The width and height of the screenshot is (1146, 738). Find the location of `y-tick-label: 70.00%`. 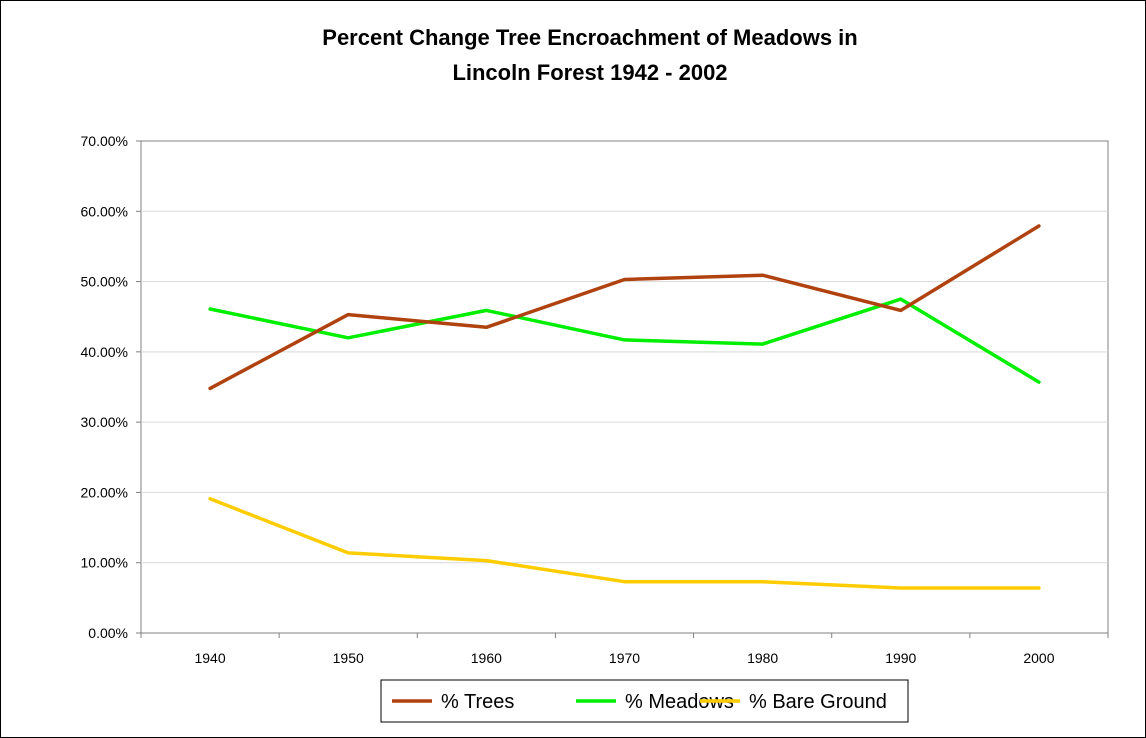

y-tick-label: 70.00% is located at coordinates (104, 141).